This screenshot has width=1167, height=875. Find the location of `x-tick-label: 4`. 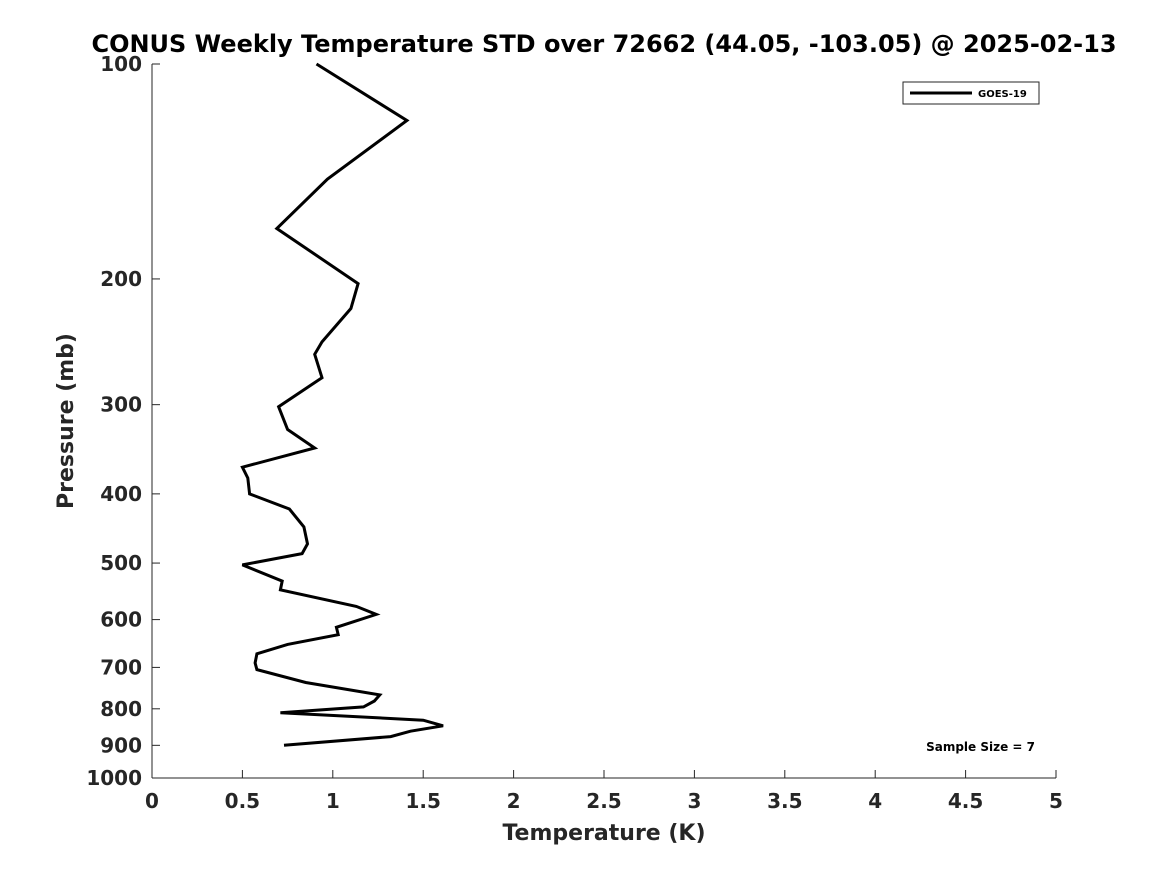

x-tick-label: 4 is located at coordinates (875, 801).